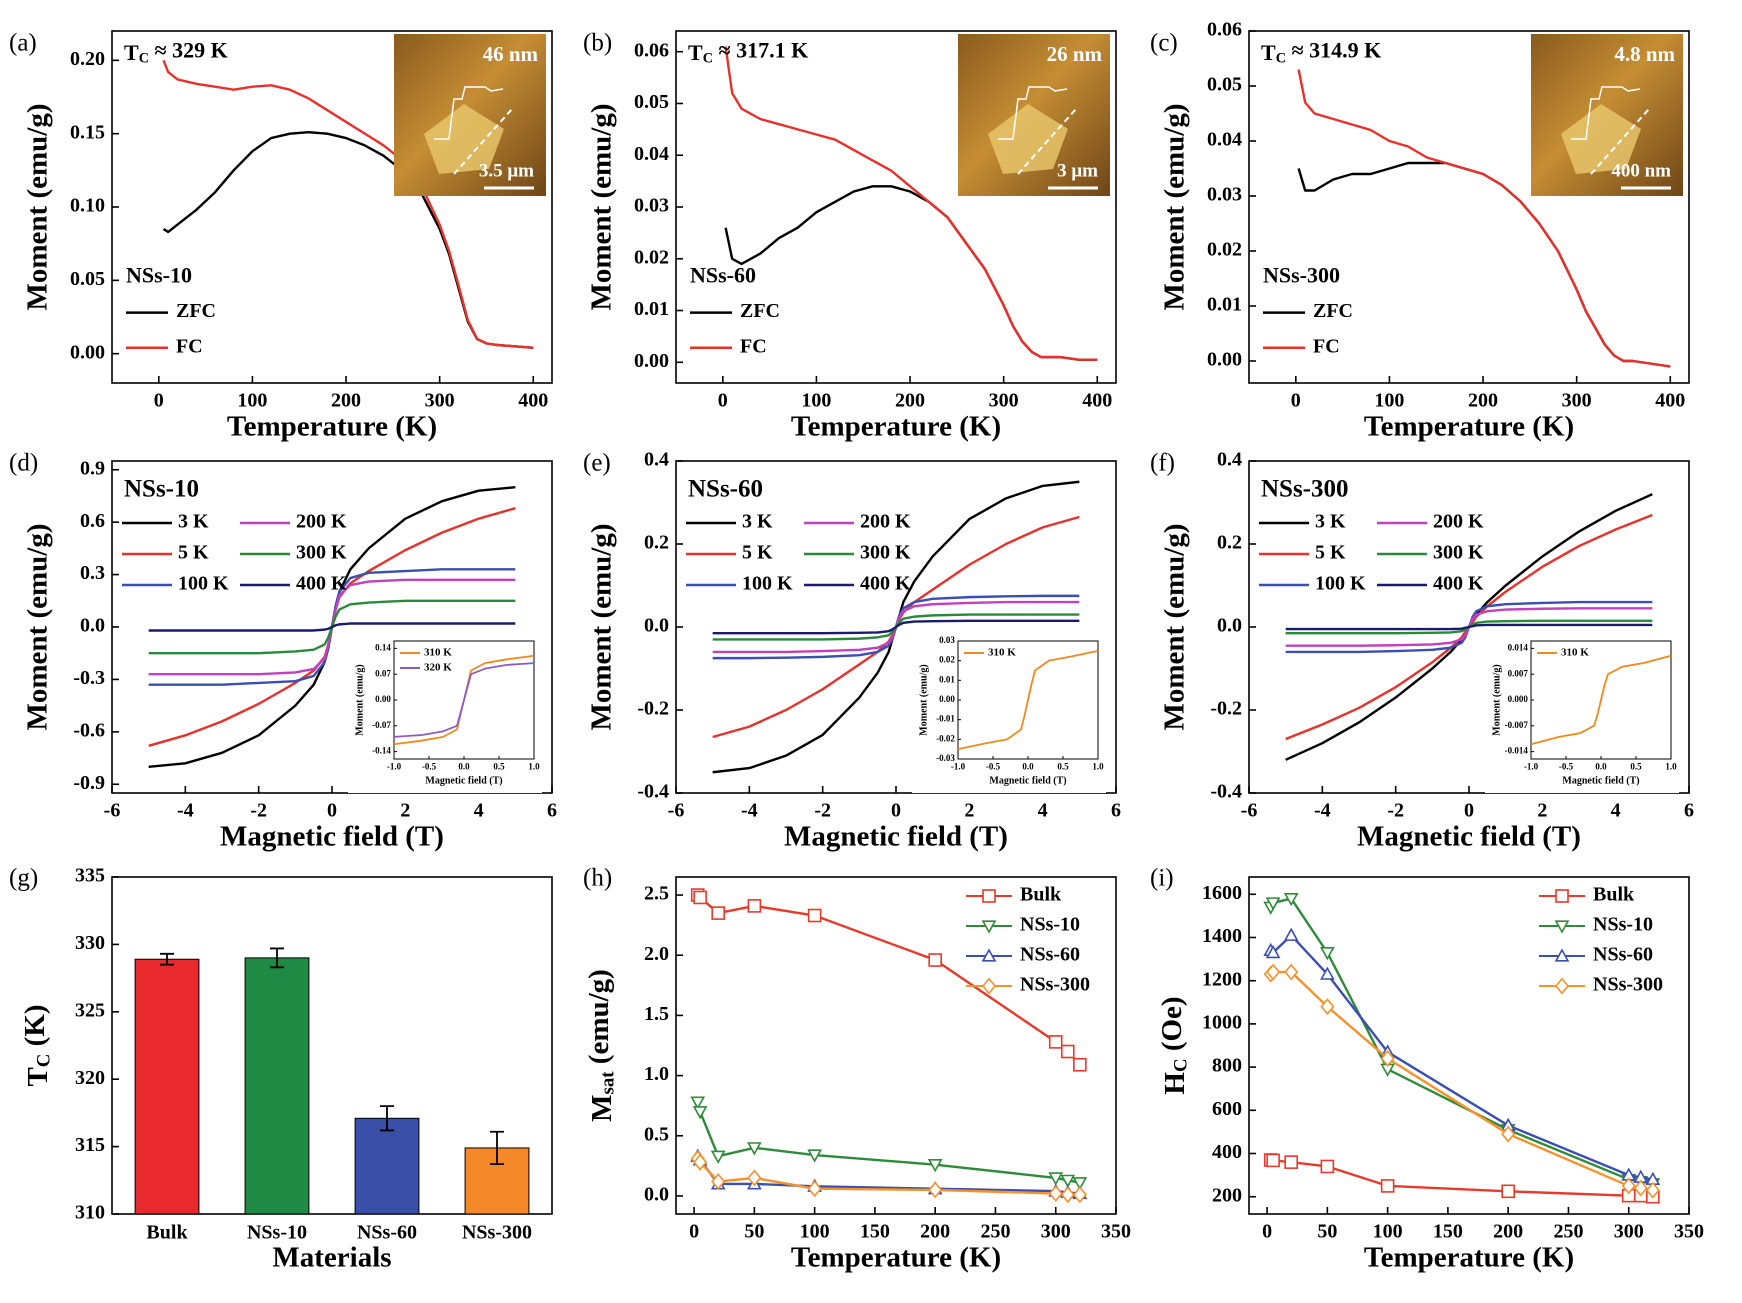 This screenshot has height=1303, width=1742. Describe the element at coordinates (1606, 113) in the screenshot. I see `afm-profile` at that location.